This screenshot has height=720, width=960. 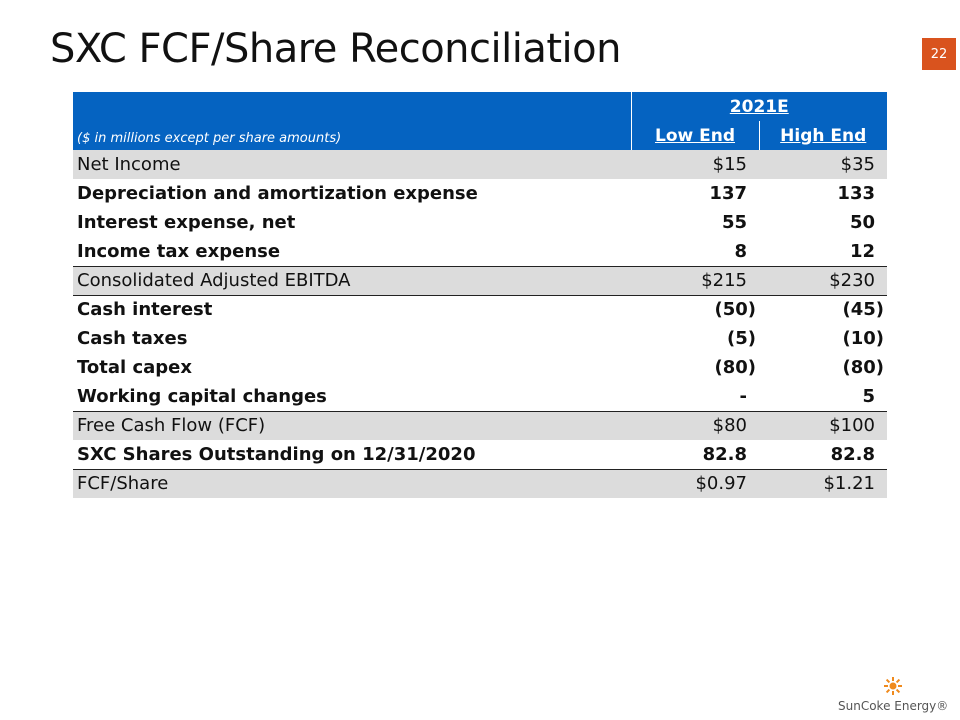 What do you see at coordinates (352, 164) in the screenshot?
I see `row-label: Net Income` at bounding box center [352, 164].